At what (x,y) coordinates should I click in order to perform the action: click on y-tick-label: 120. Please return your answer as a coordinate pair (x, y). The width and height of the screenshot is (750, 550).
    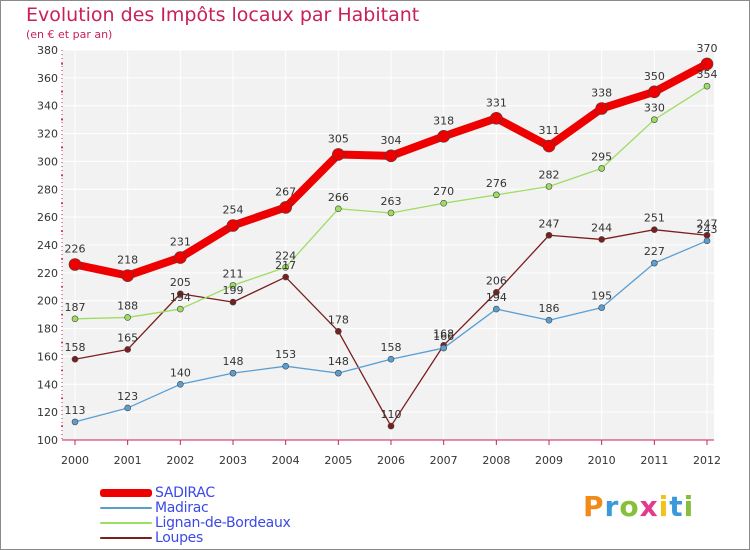
    Looking at the image, I should click on (47, 412).